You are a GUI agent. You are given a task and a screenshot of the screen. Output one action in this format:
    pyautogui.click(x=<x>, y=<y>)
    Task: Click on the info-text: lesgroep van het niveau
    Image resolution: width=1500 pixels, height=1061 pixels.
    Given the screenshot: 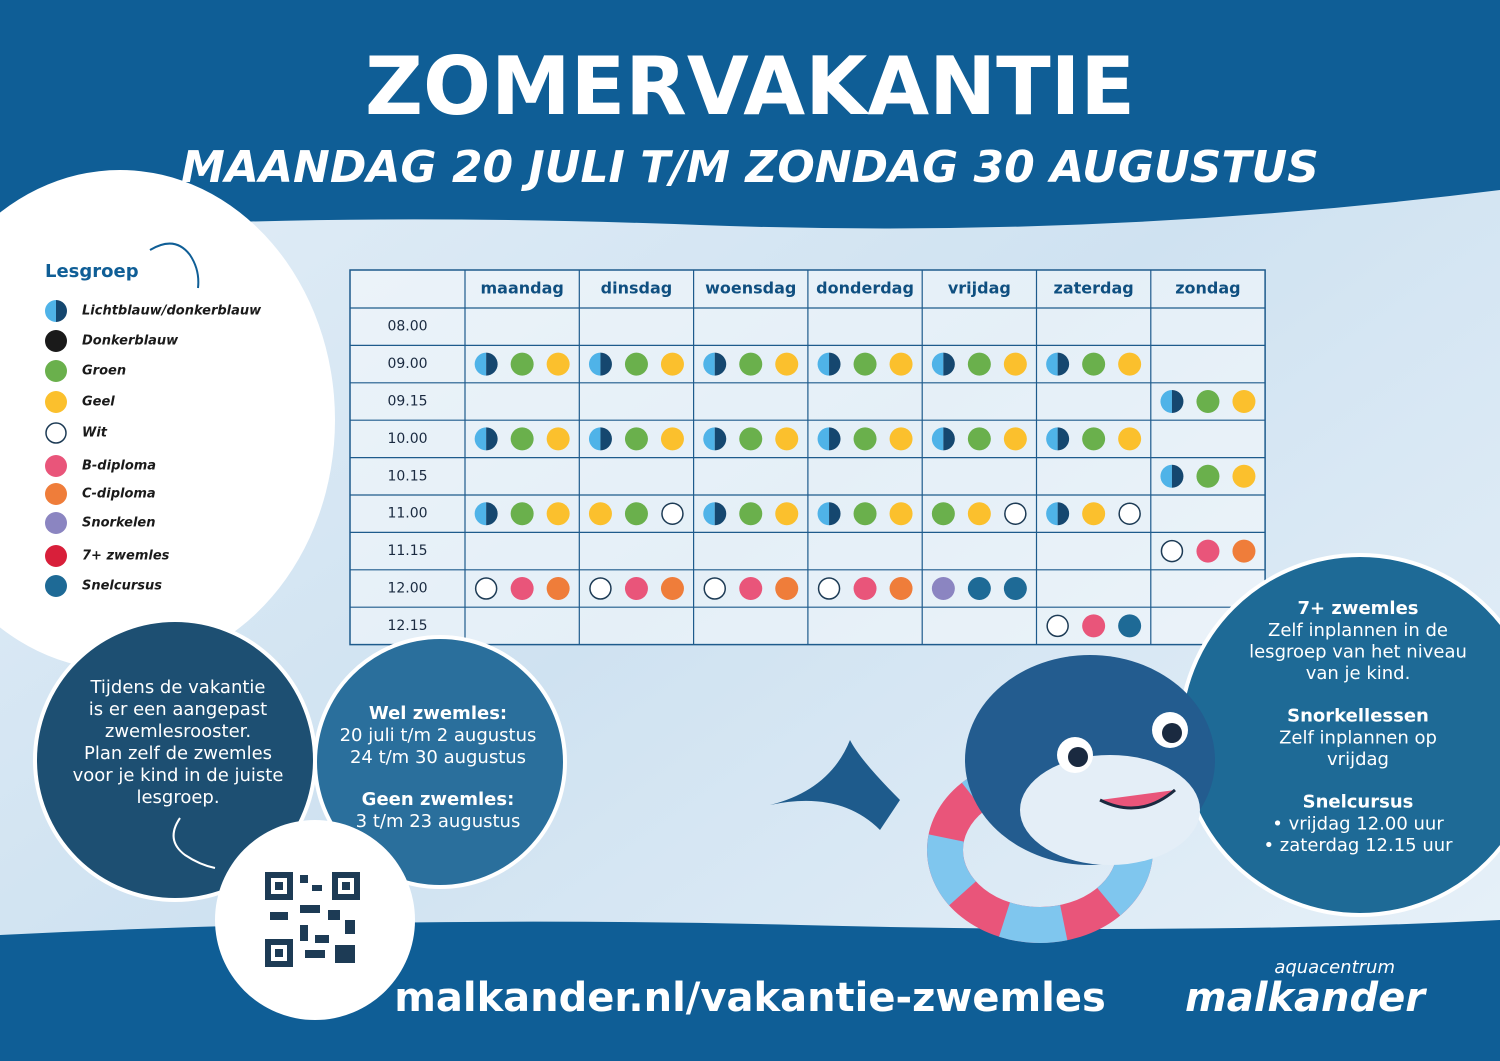 What is the action you would take?
    pyautogui.click(x=1358, y=652)
    